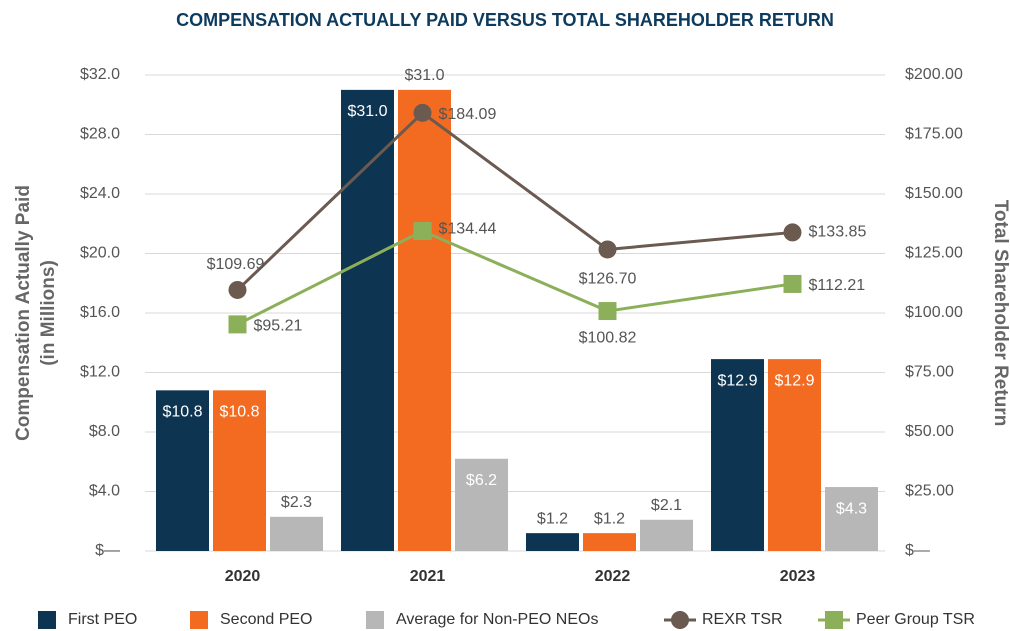  I want to click on legend-label: Average for Non-PEO NEOs, so click(497, 619).